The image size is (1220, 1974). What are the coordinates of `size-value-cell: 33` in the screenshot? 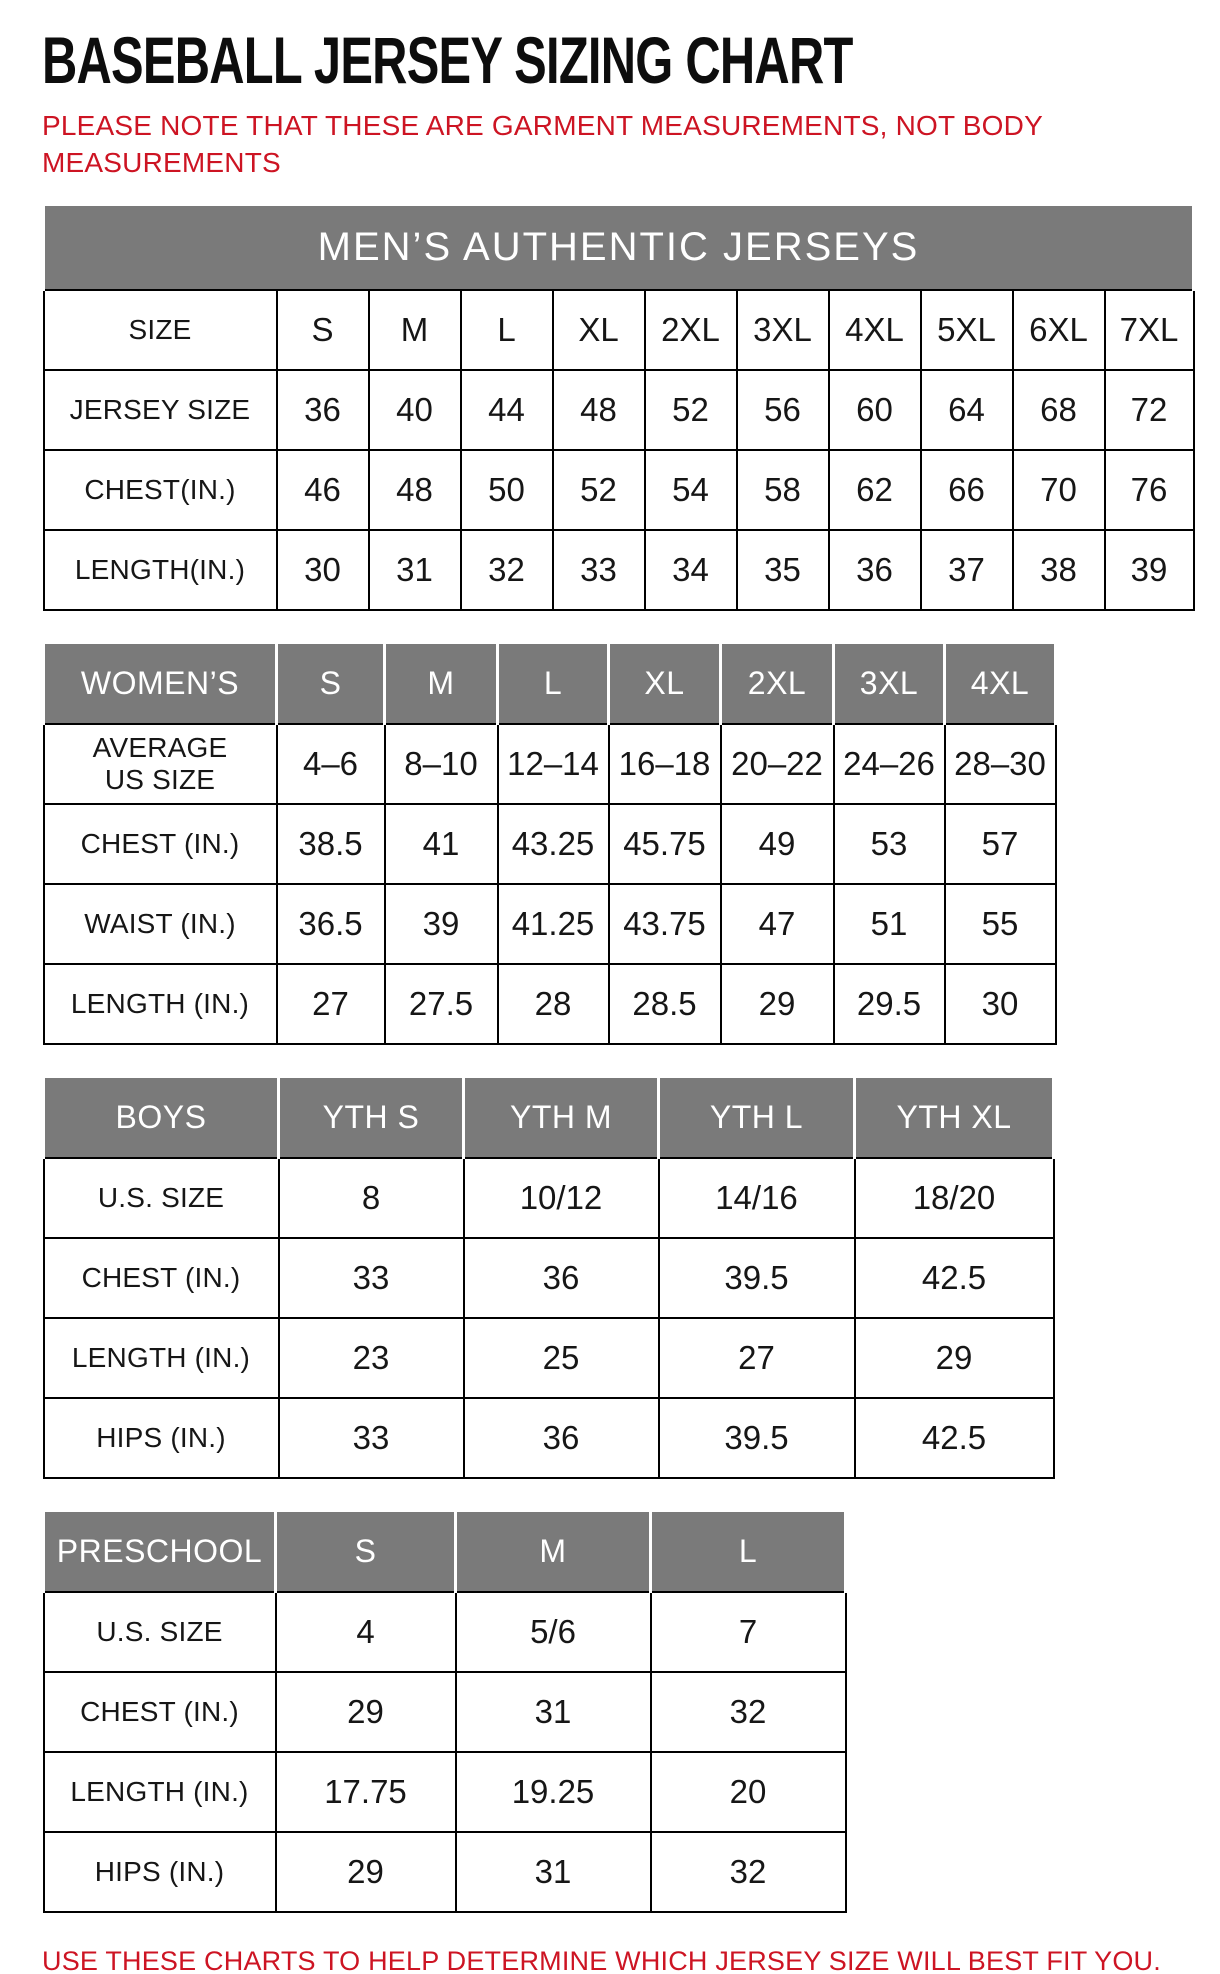 It's located at (371, 1278).